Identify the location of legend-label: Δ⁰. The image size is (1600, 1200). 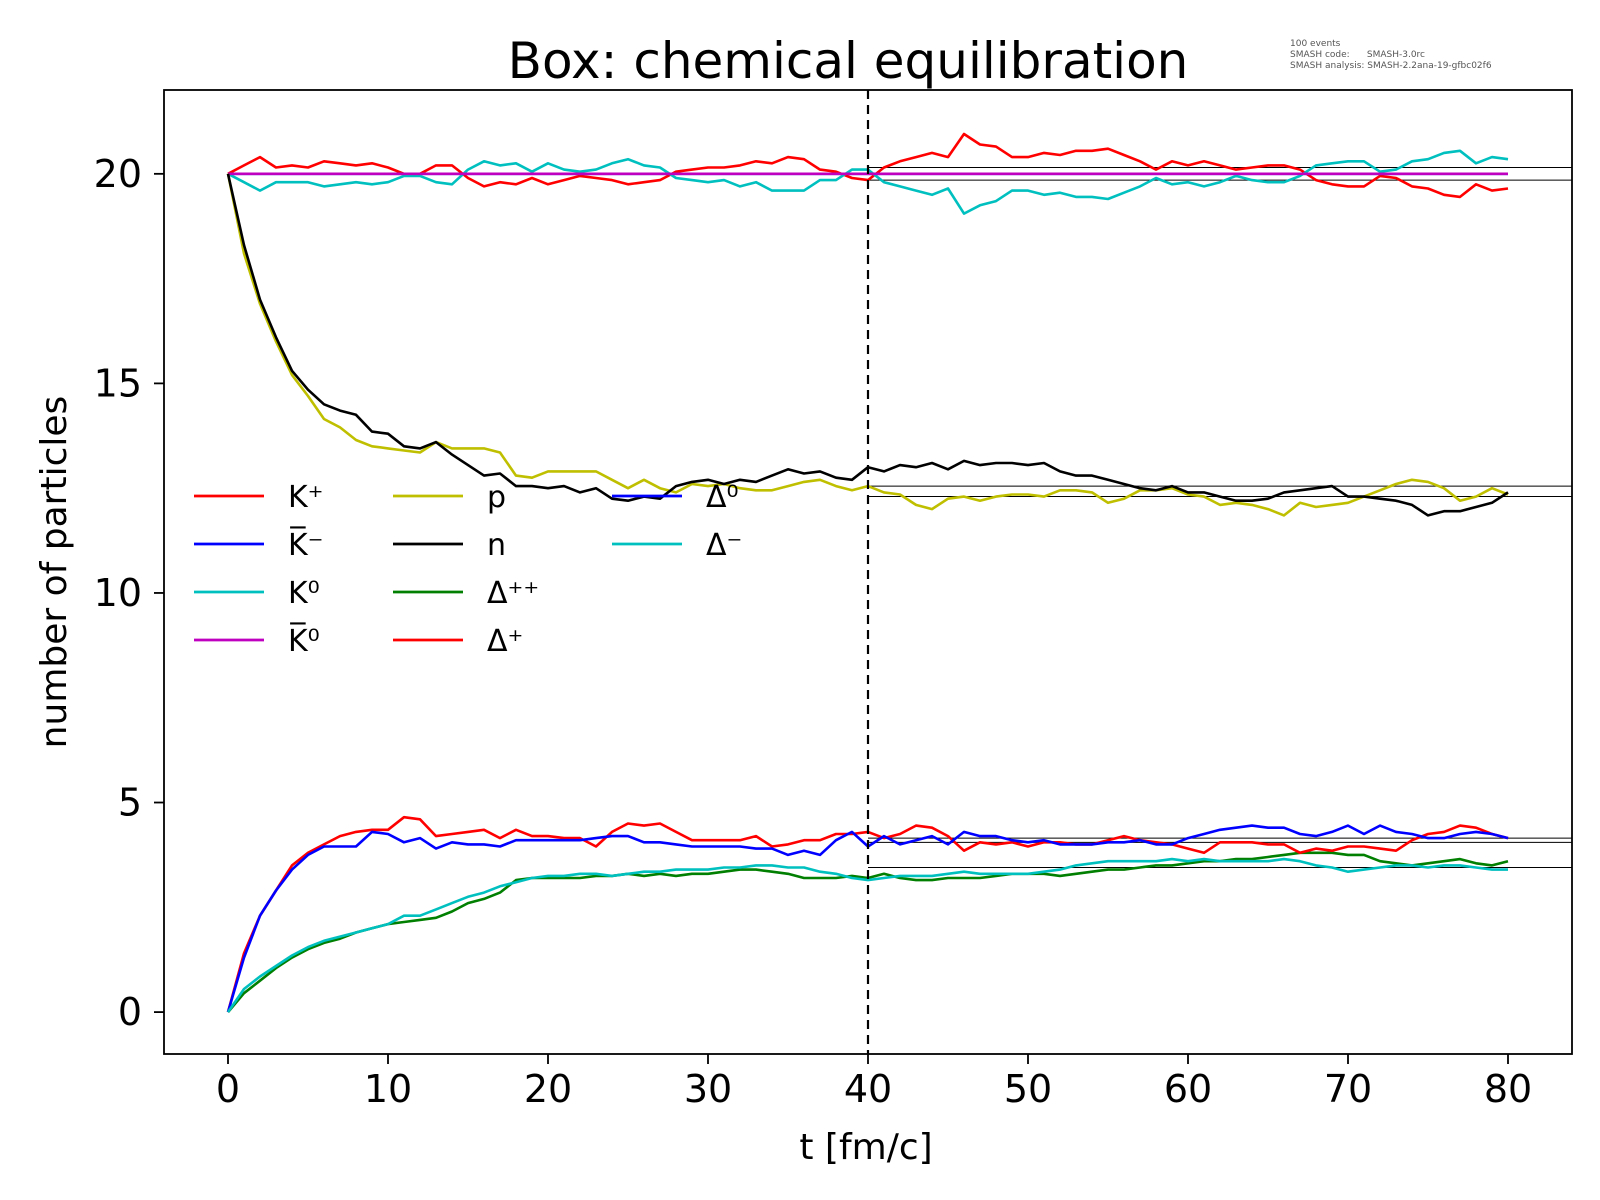
(722, 497).